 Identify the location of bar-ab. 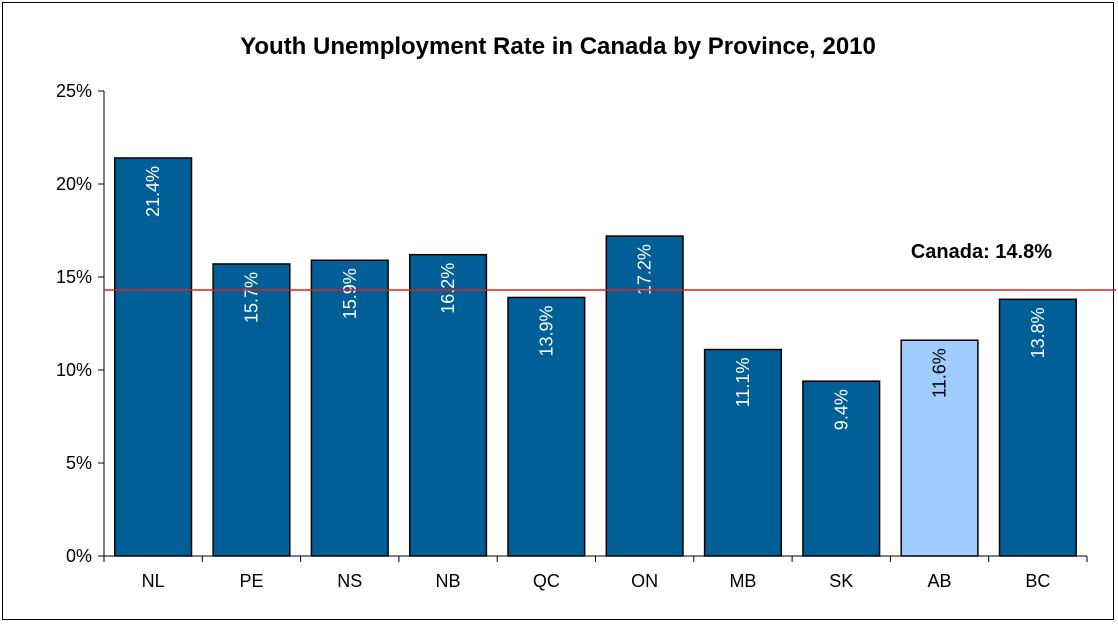
(939, 448).